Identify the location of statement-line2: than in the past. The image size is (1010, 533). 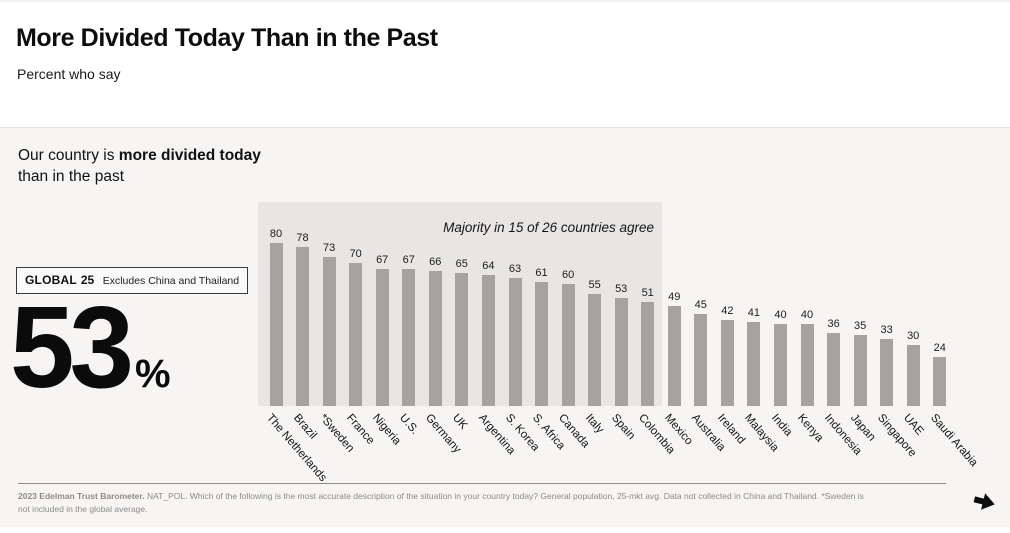
(71, 176).